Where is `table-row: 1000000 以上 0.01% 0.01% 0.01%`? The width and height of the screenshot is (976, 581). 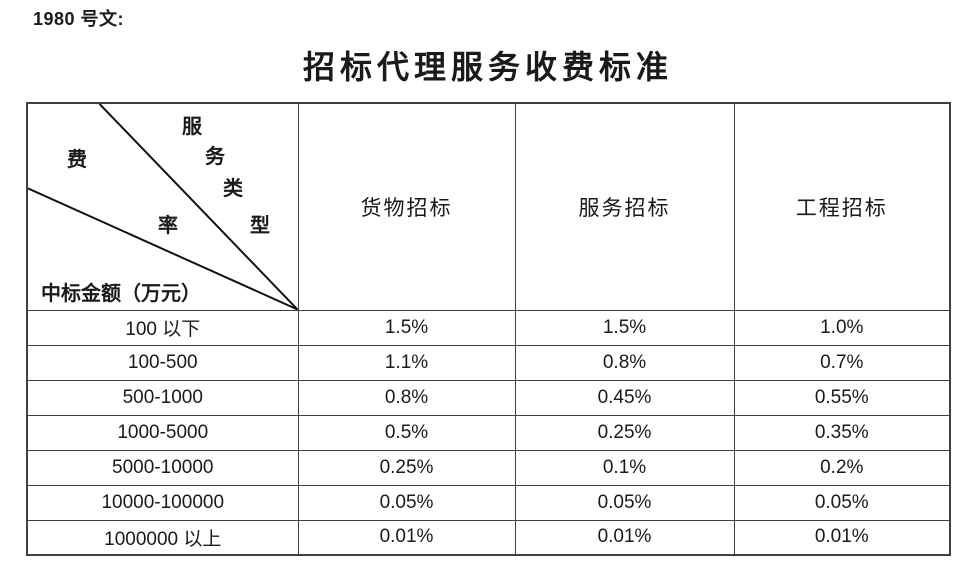
table-row: 1000000 以上 0.01% 0.01% 0.01% is located at coordinates (488, 537).